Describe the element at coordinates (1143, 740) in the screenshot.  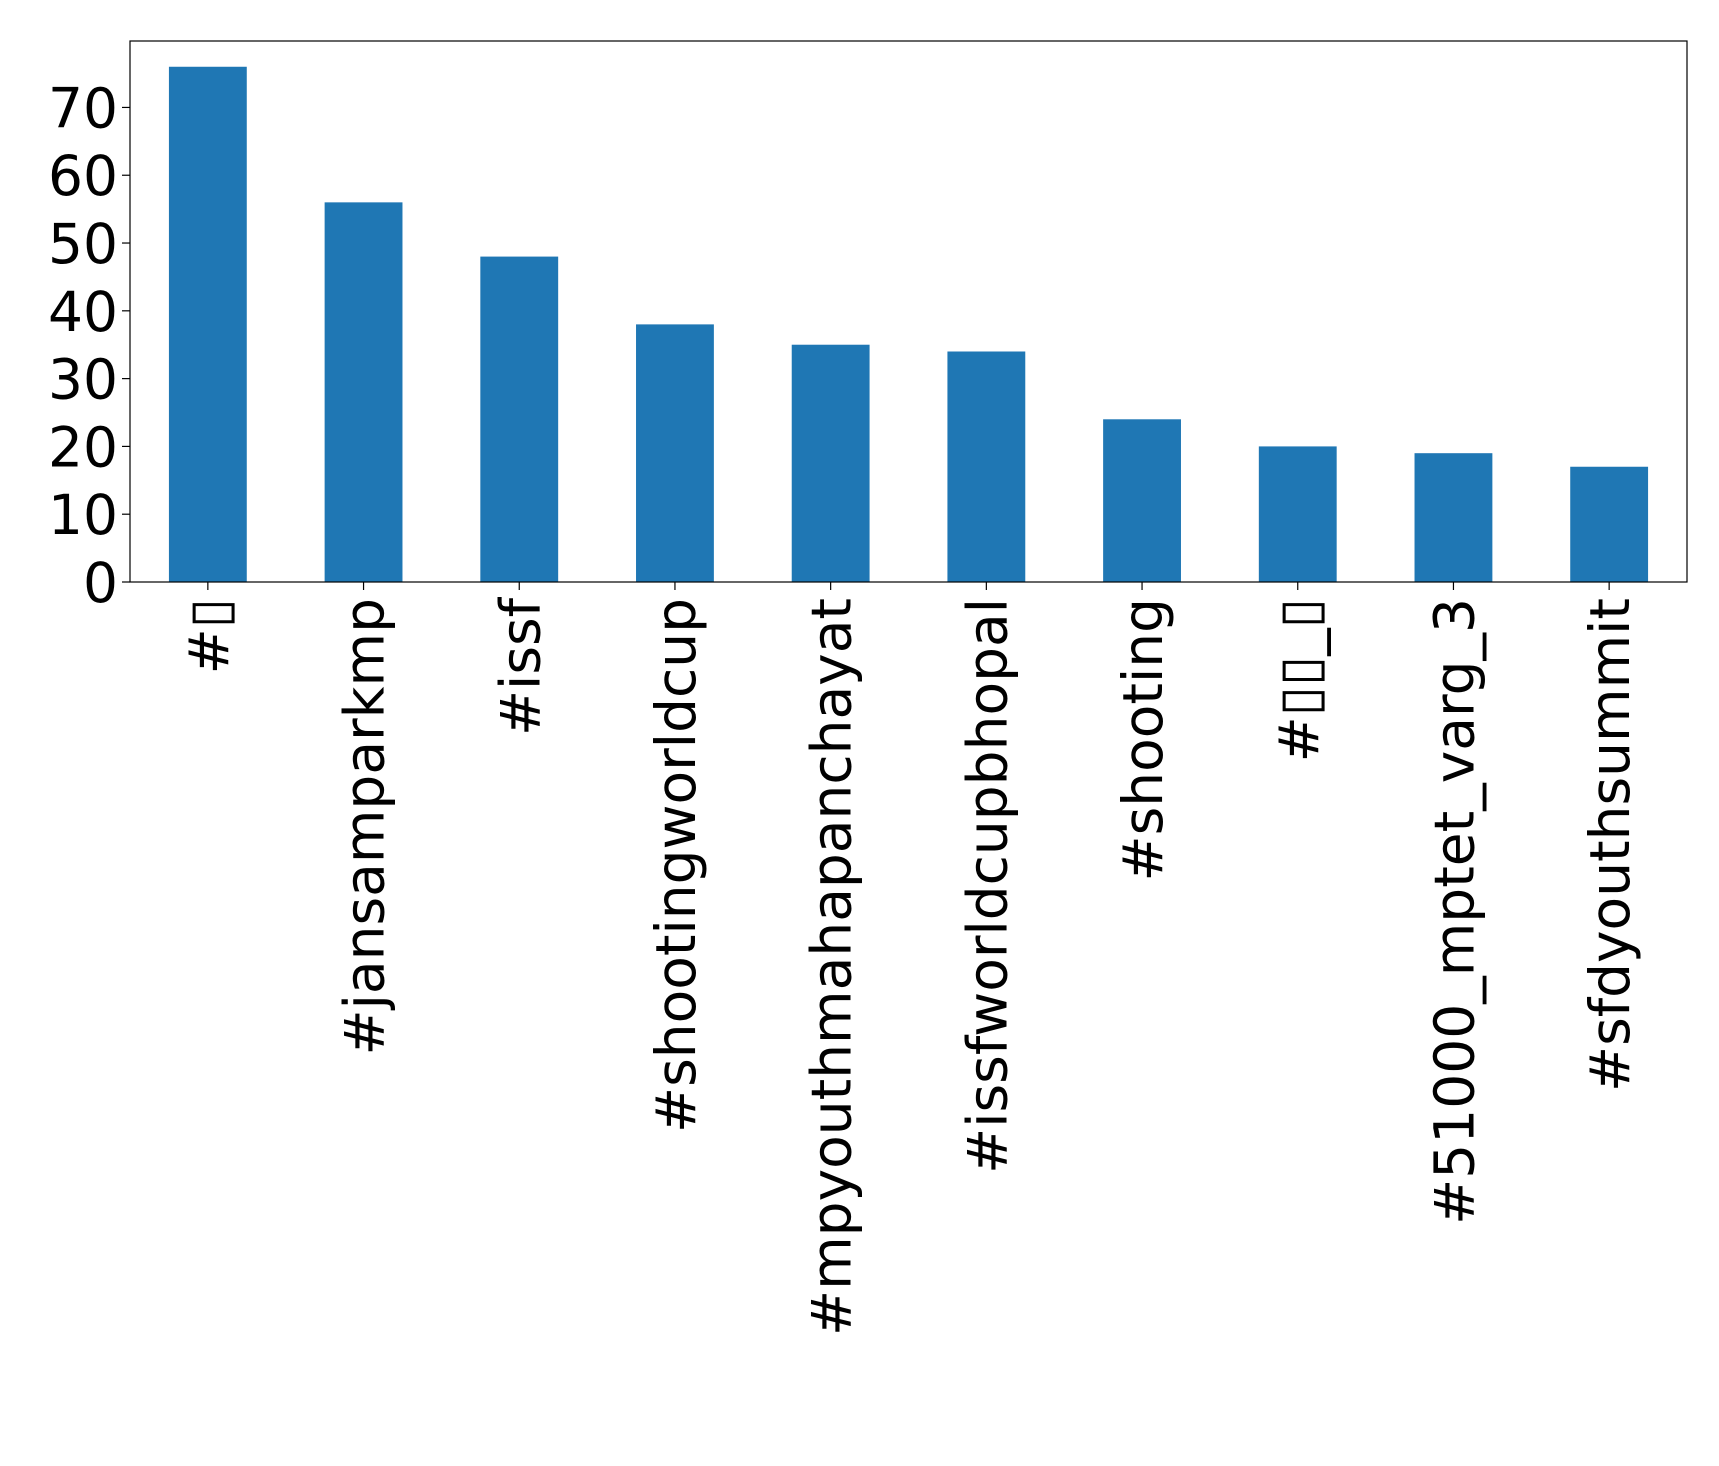
I see `x-tick-label: #shooting` at that location.